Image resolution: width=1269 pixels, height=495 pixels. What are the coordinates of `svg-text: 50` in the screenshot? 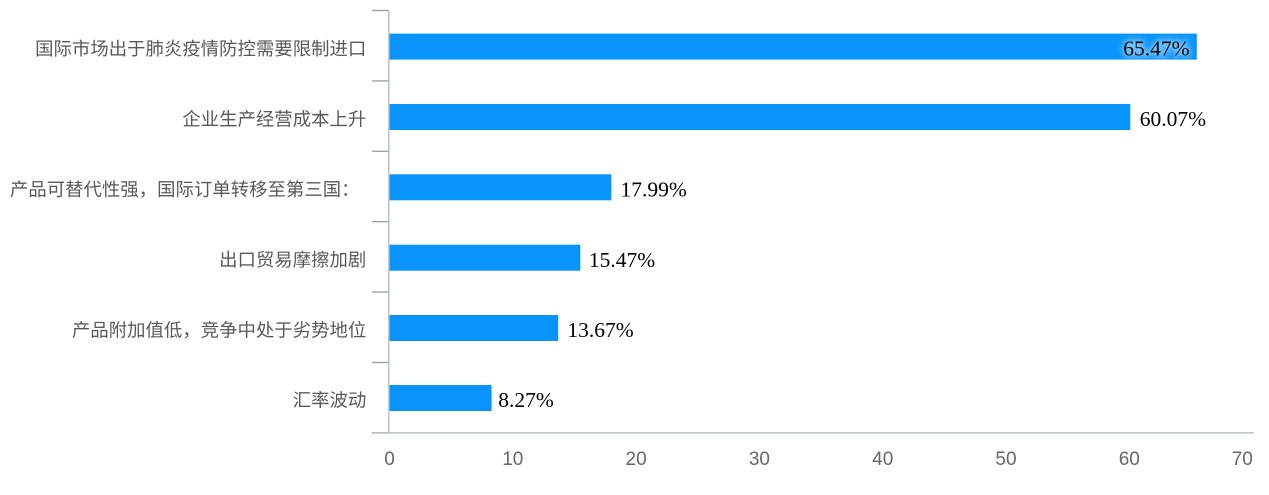 It's located at (1005, 459).